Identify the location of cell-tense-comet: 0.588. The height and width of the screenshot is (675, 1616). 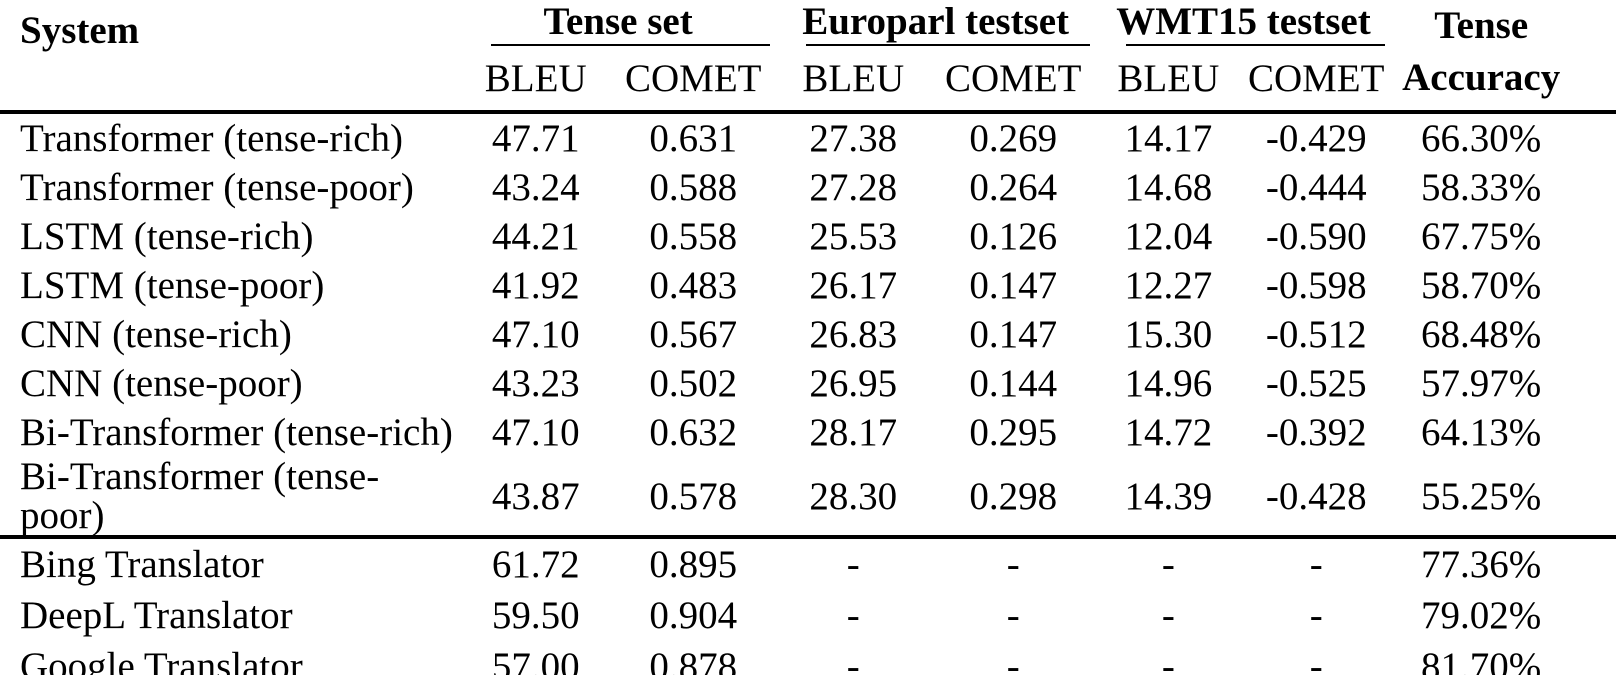
(693, 187).